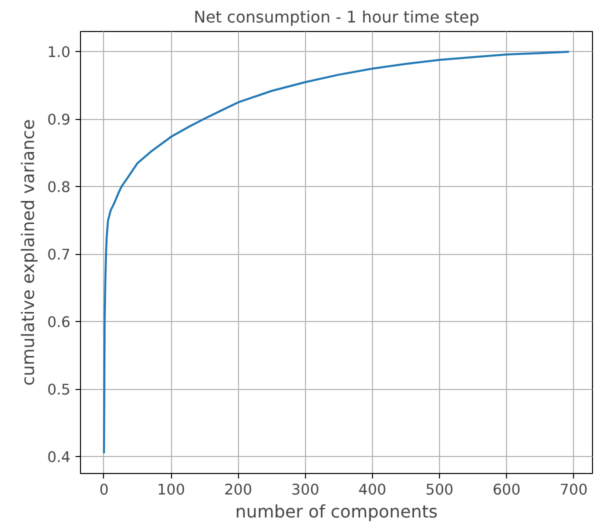  What do you see at coordinates (59, 53) in the screenshot?
I see `y-tick-label: 1.0` at bounding box center [59, 53].